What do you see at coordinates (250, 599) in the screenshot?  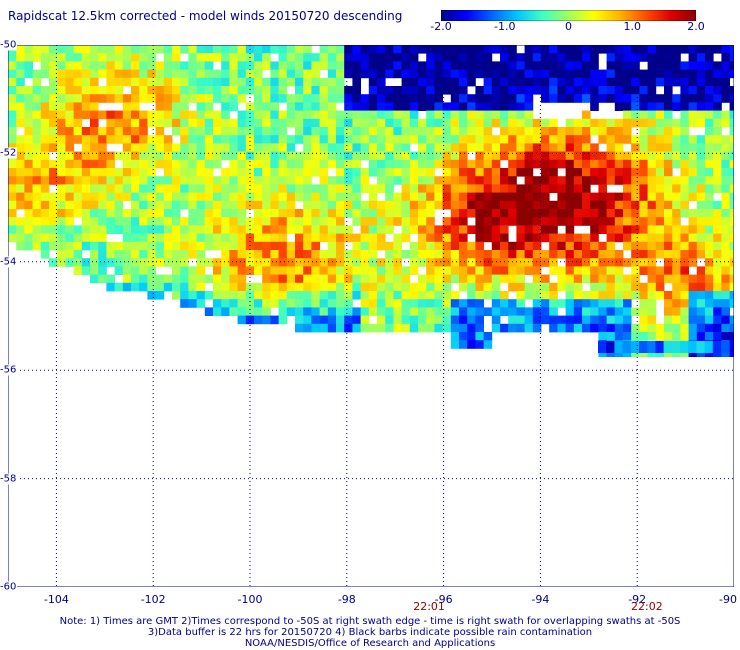 I see `longitude-label: -100` at bounding box center [250, 599].